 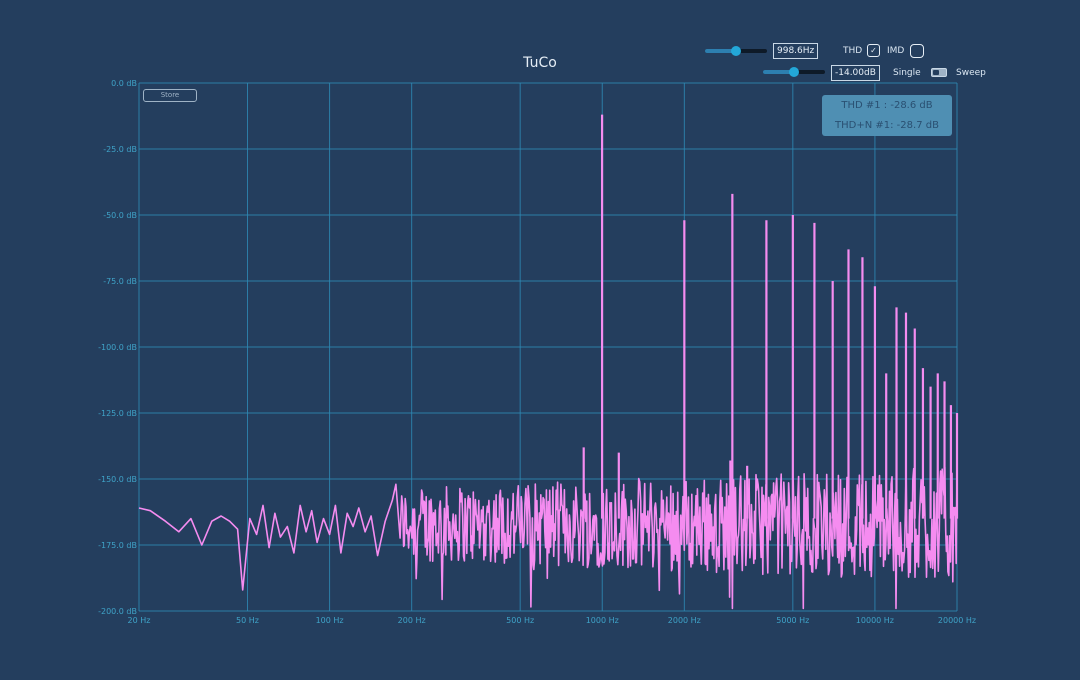 What do you see at coordinates (120, 281) in the screenshot?
I see `y-tick-label: -75.0 dB` at bounding box center [120, 281].